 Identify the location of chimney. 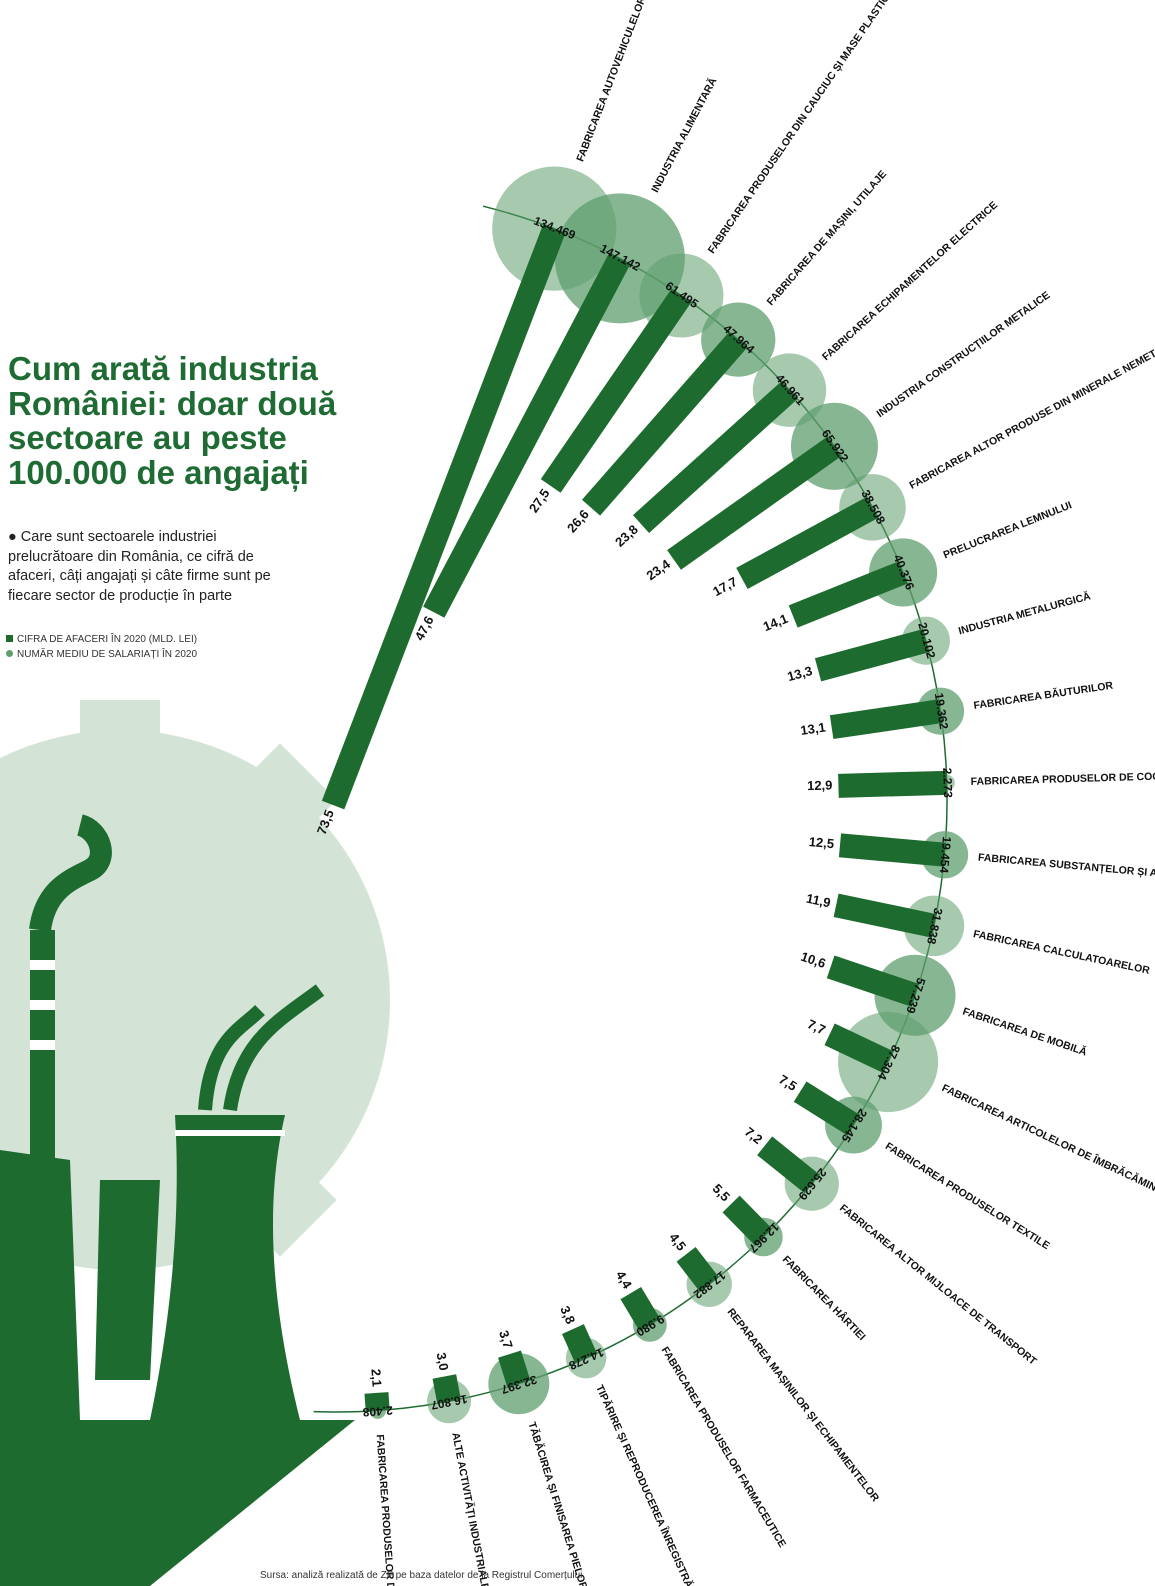
(42, 1060).